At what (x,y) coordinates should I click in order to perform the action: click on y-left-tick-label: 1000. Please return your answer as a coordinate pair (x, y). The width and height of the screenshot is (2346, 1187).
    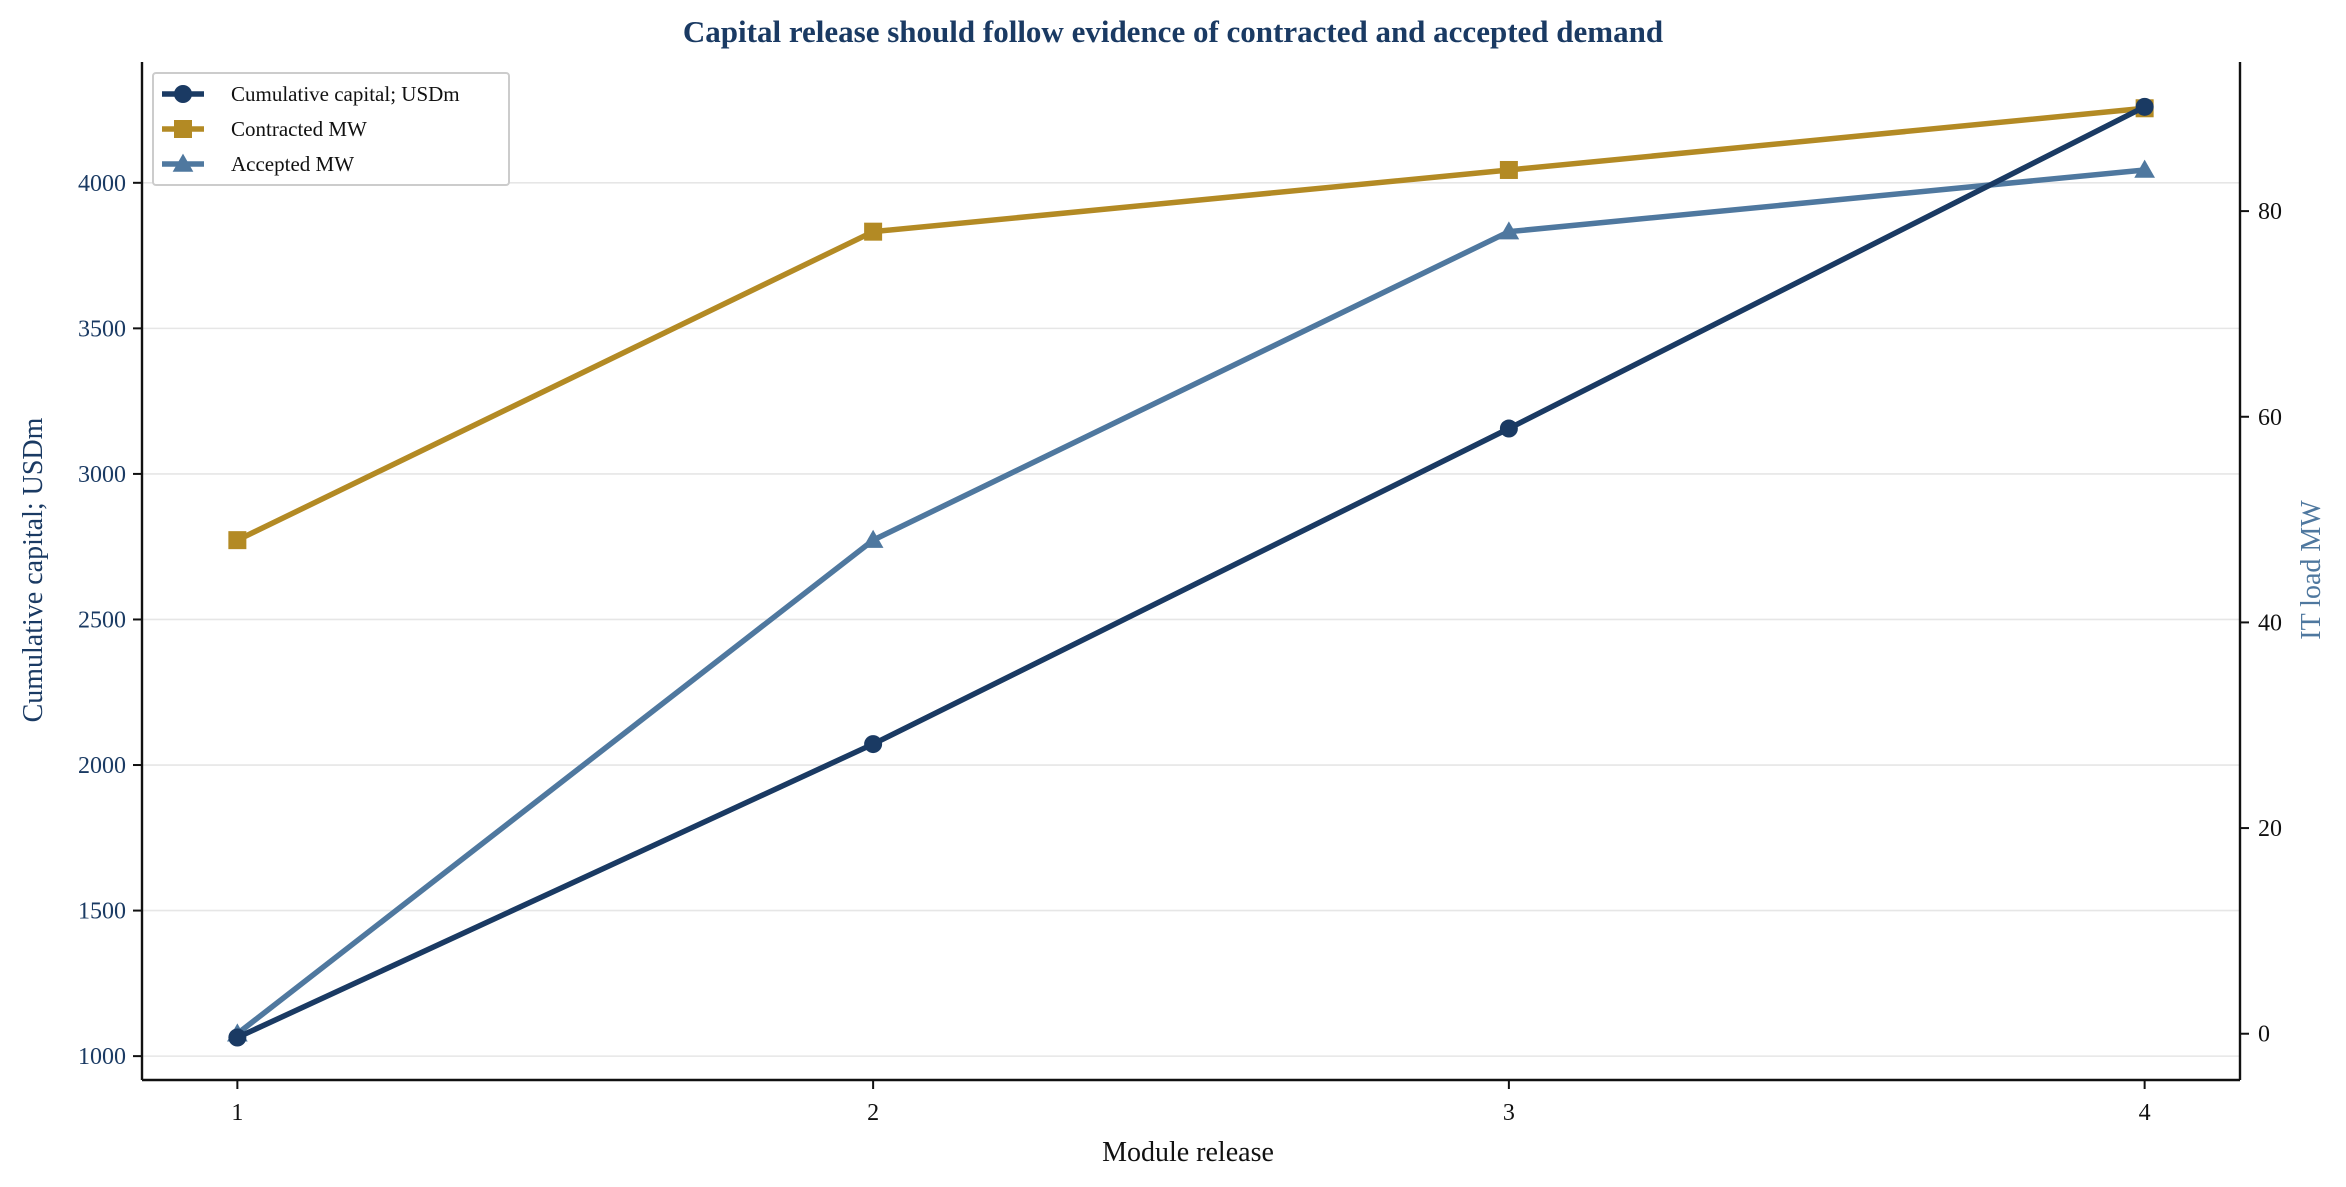
    Looking at the image, I should click on (102, 1057).